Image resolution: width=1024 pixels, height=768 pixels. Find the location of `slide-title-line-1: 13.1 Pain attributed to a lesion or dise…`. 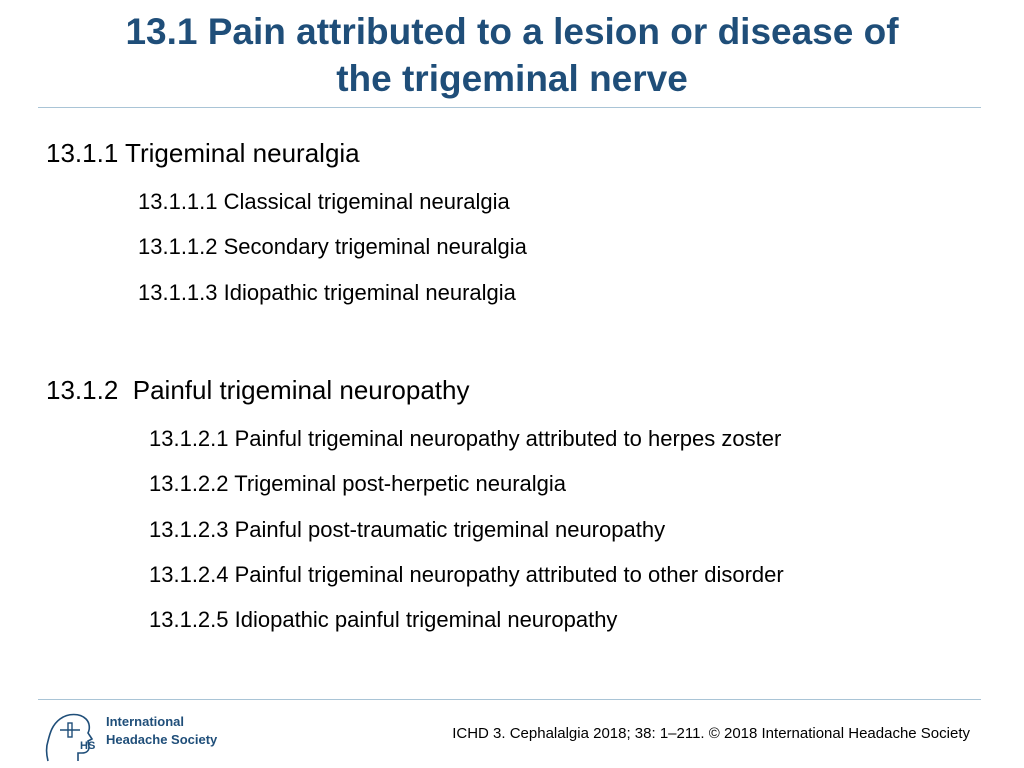

slide-title-line-1: 13.1 Pain attributed to a lesion or dise… is located at coordinates (512, 31).